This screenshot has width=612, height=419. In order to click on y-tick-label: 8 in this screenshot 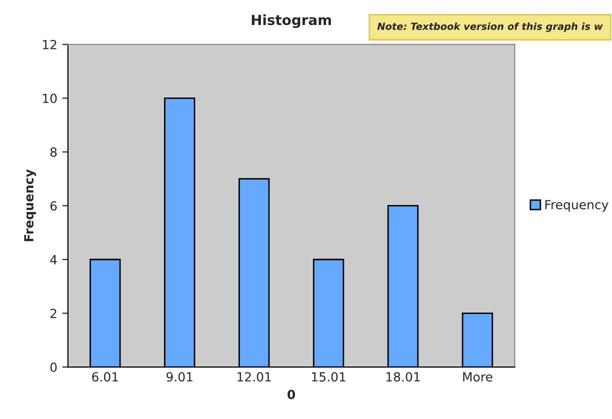, I will do `click(53, 152)`.